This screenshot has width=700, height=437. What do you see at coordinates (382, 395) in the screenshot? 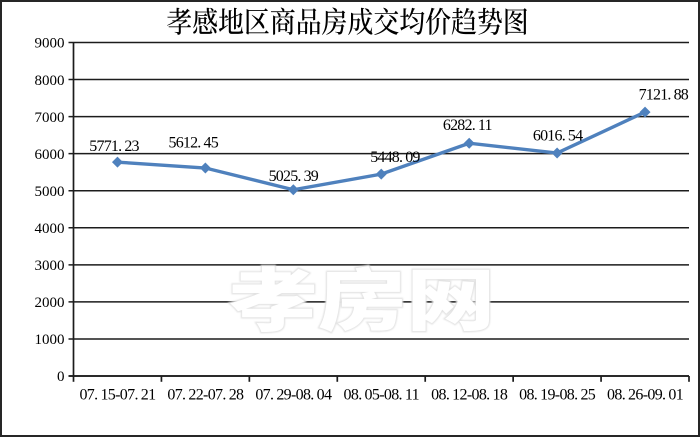
I see `svg-text:08.05-08.11: 08. 05-08. 11` at bounding box center [382, 395].